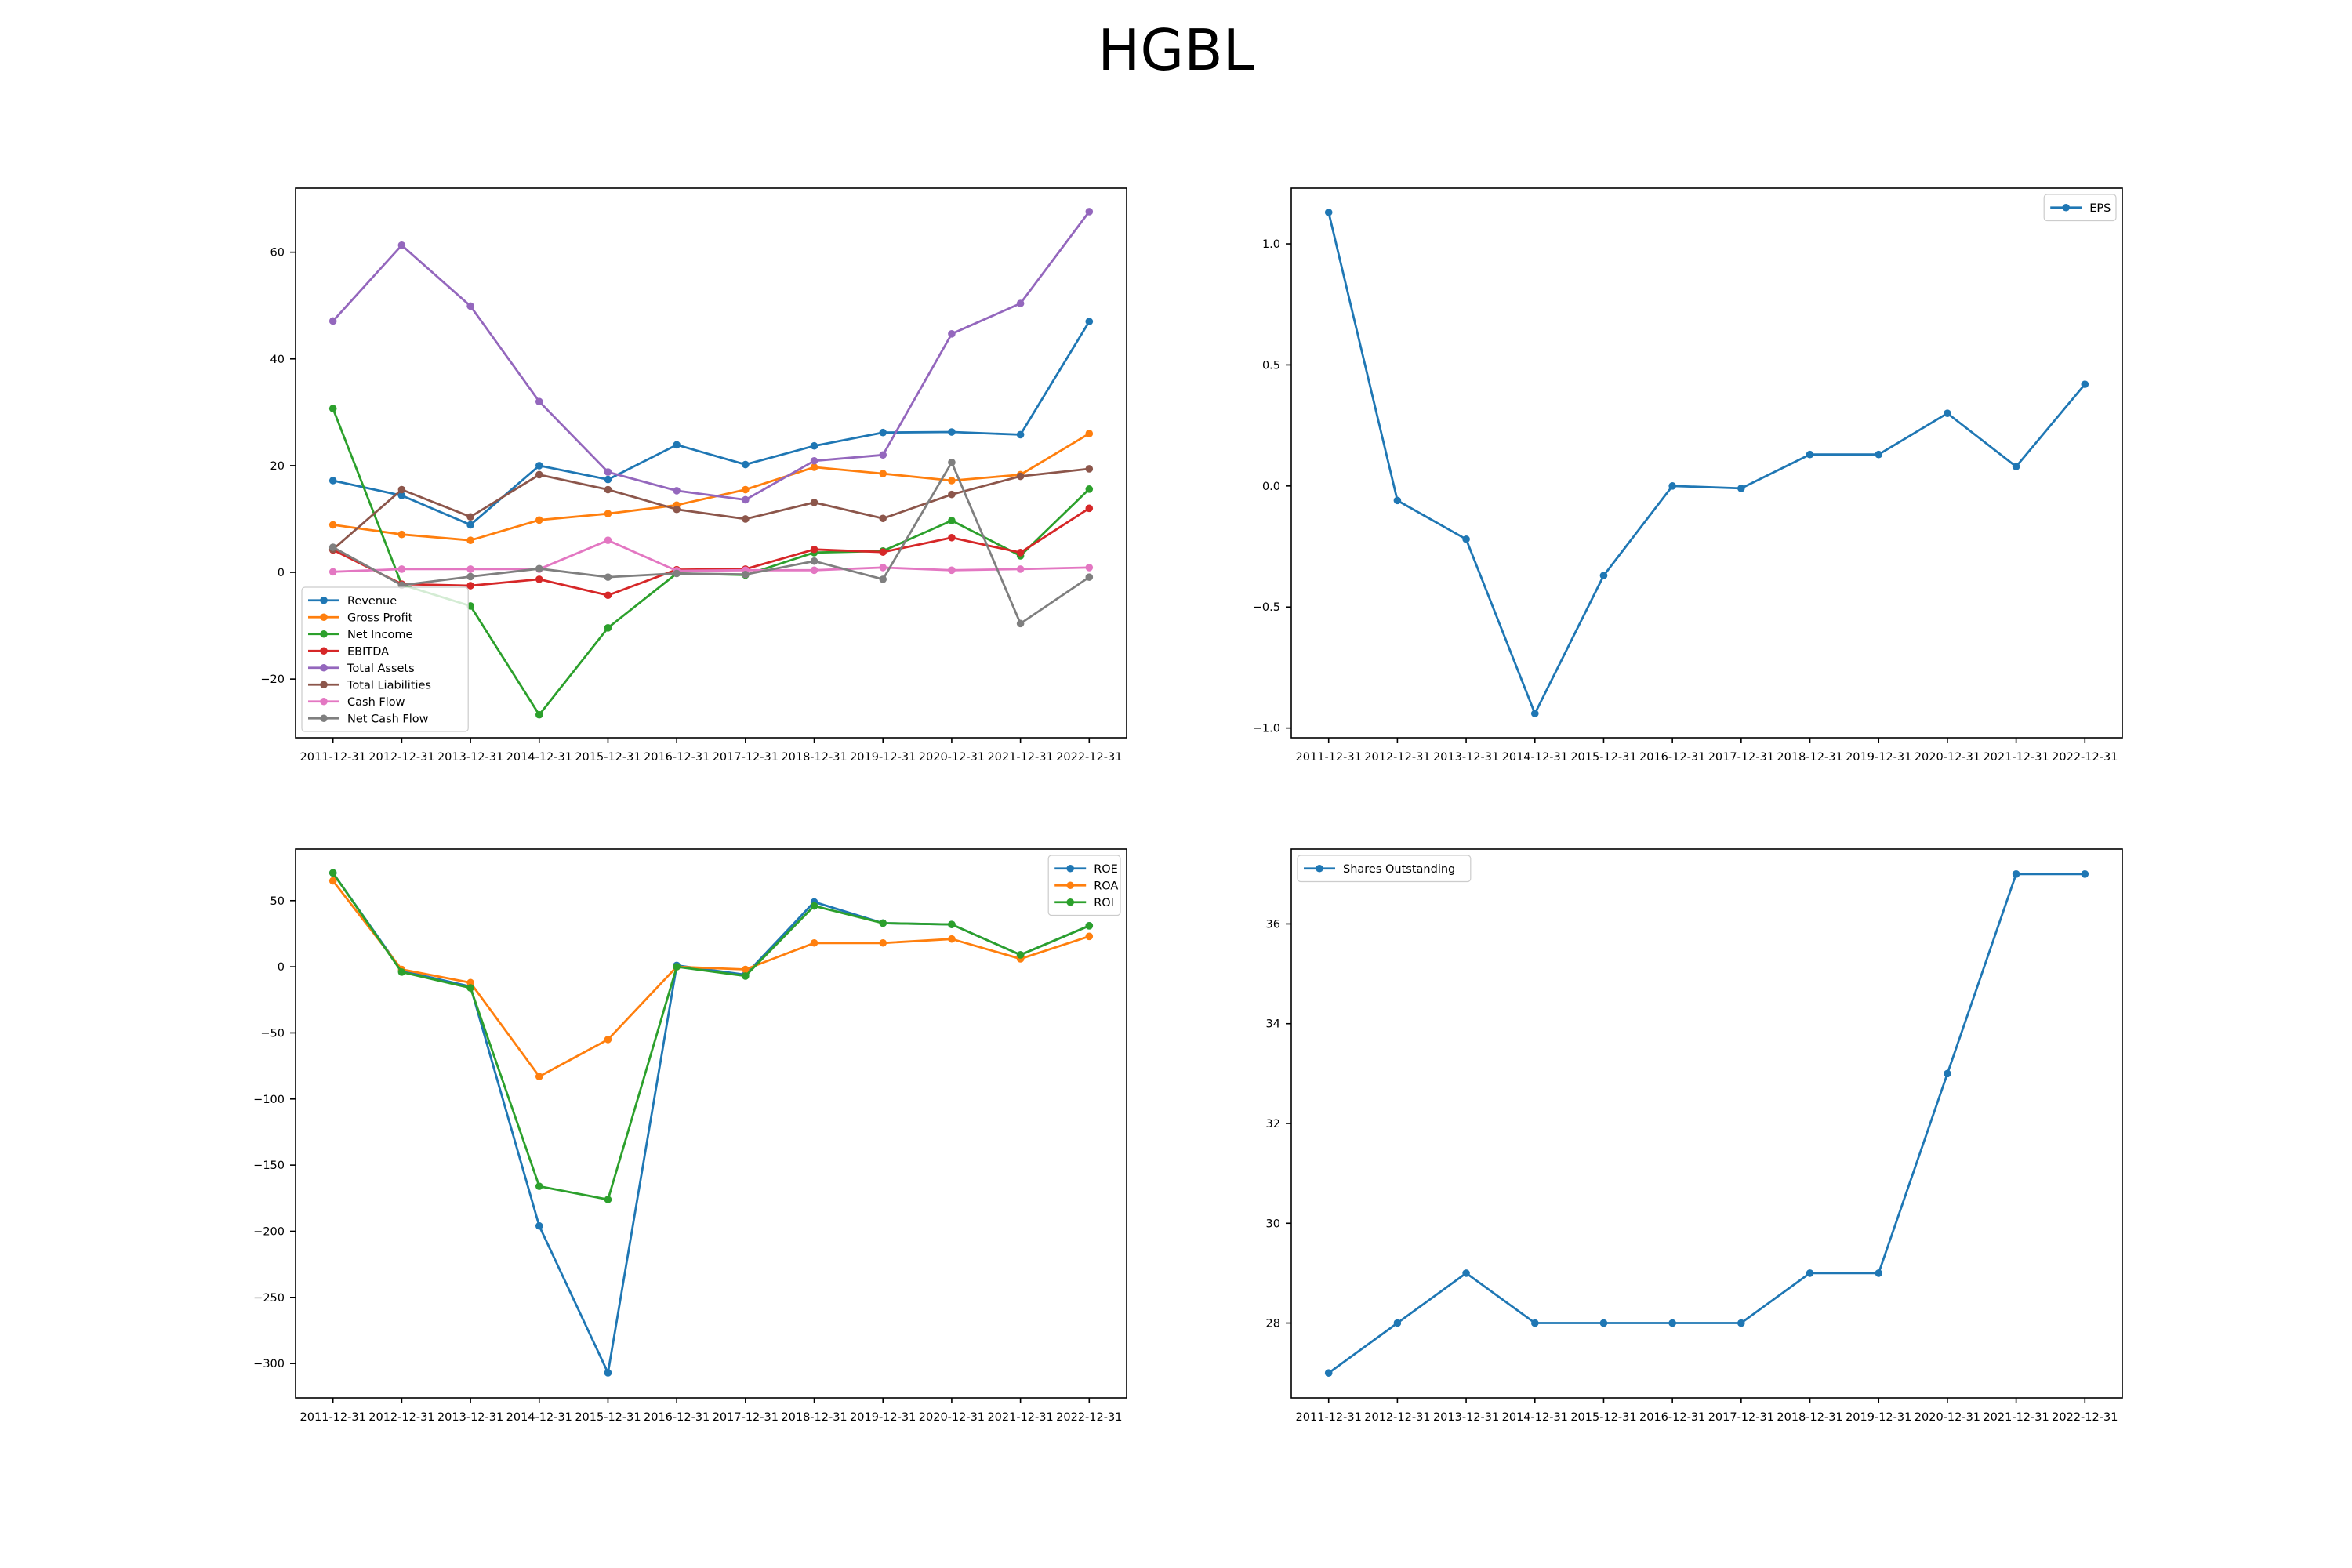 The width and height of the screenshot is (2352, 1568). What do you see at coordinates (1271, 487) in the screenshot?
I see `y-tick-label: 0.0` at bounding box center [1271, 487].